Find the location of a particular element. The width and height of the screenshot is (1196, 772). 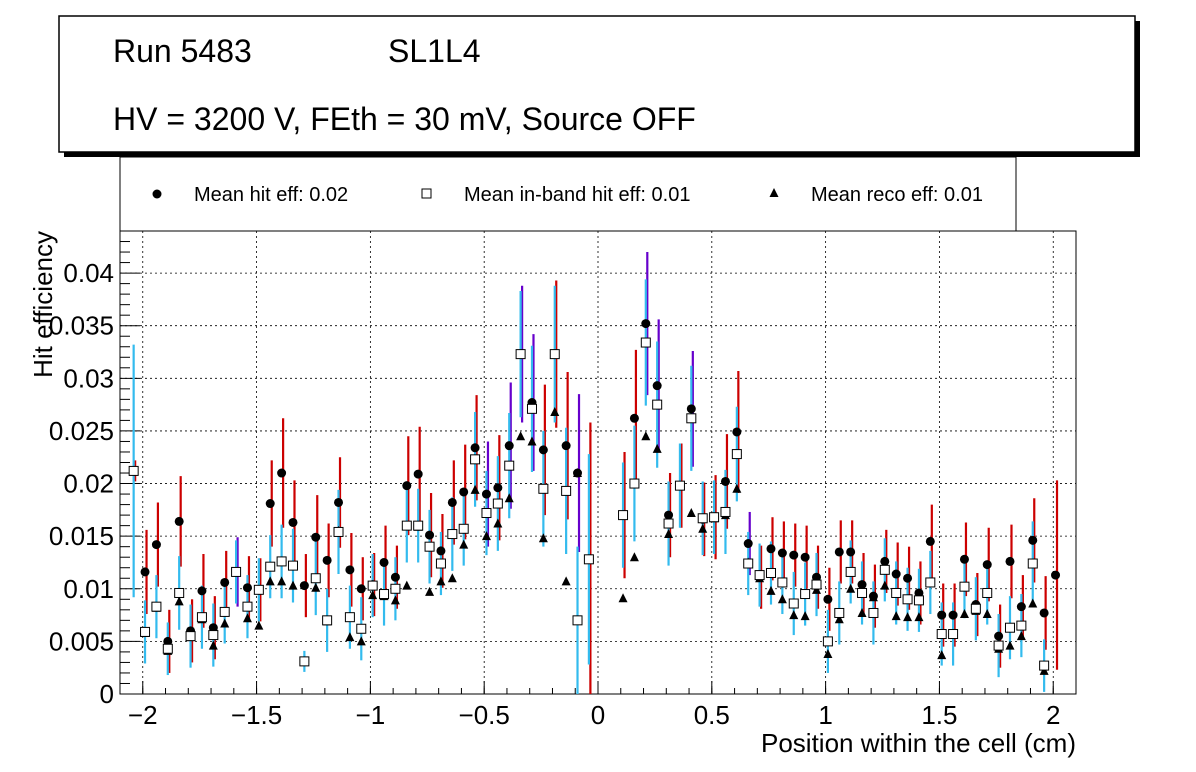

legend-label-reco: Mean reco eff: 0.01 is located at coordinates (897, 195).